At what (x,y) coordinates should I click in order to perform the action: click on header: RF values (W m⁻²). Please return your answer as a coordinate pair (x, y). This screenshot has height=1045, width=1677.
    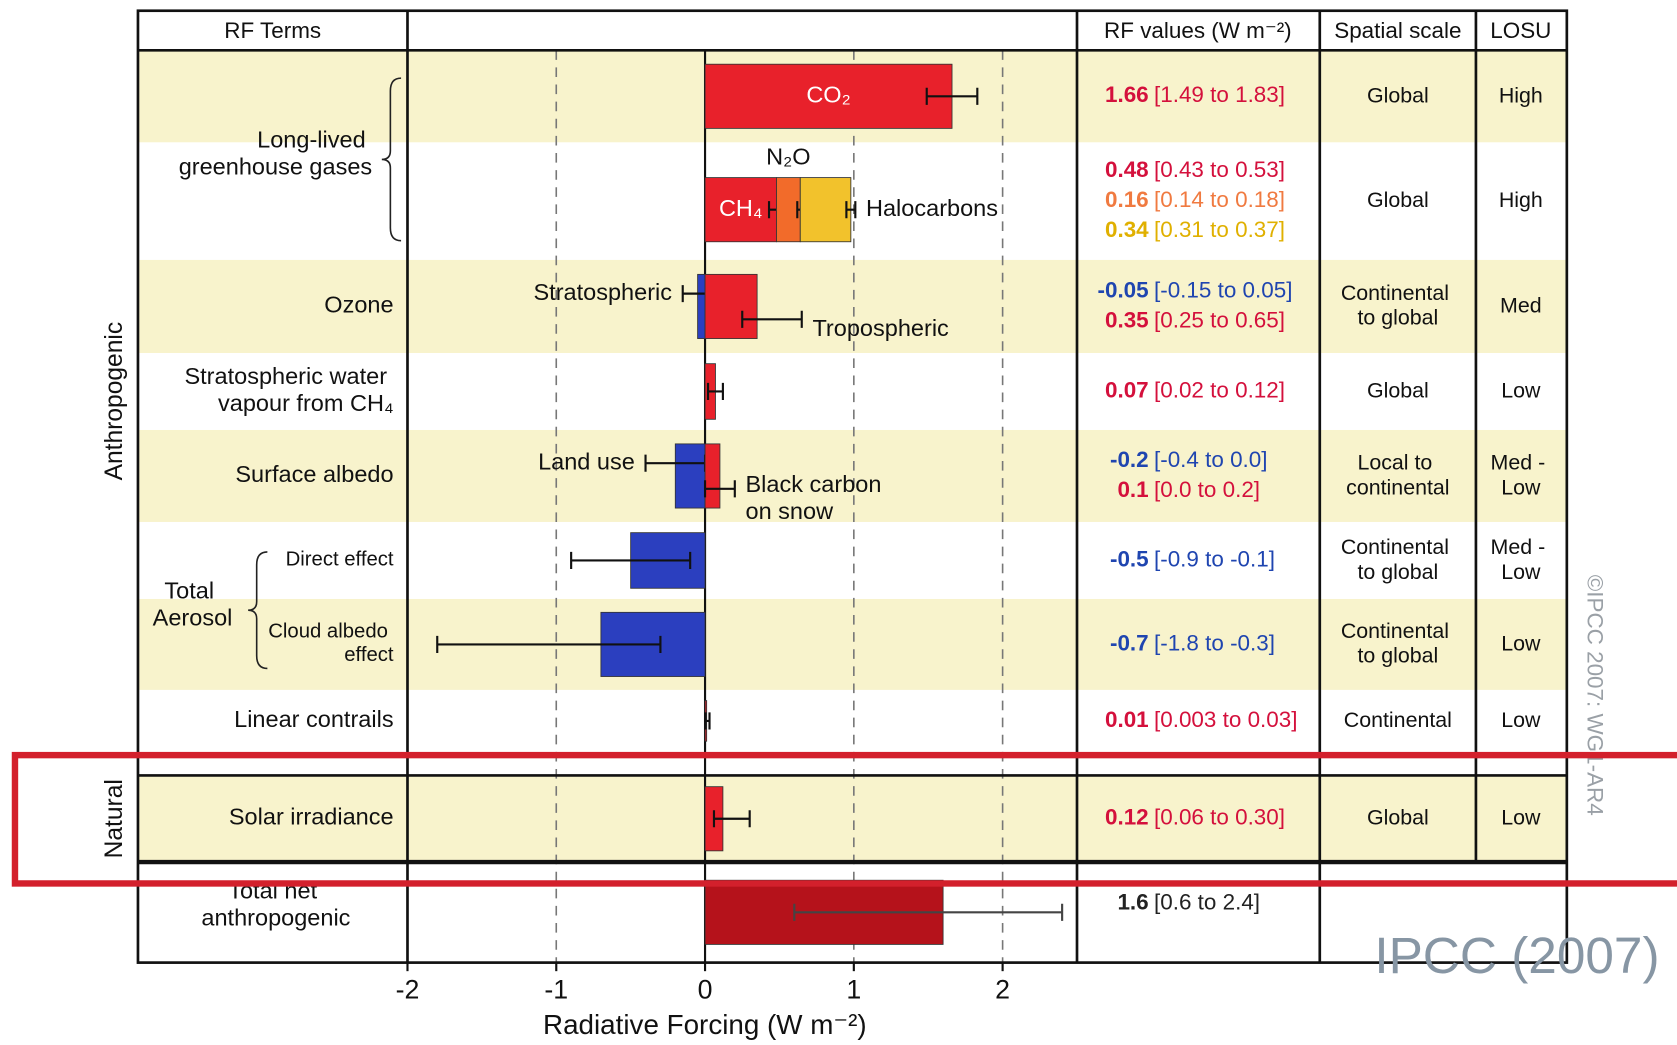
    Looking at the image, I should click on (1198, 30).